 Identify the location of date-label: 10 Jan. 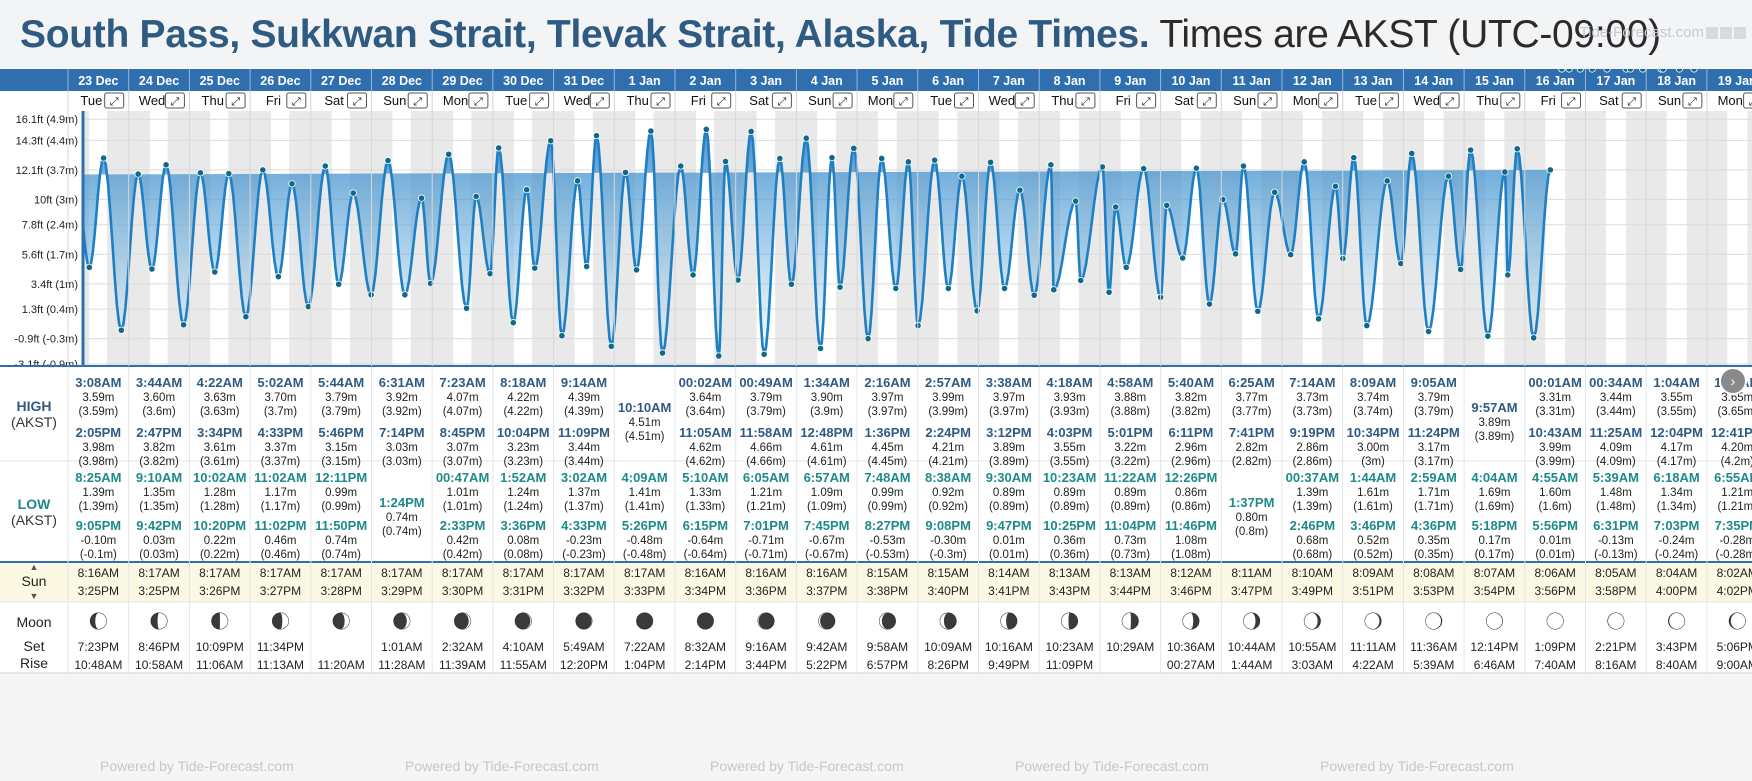
(1190, 81).